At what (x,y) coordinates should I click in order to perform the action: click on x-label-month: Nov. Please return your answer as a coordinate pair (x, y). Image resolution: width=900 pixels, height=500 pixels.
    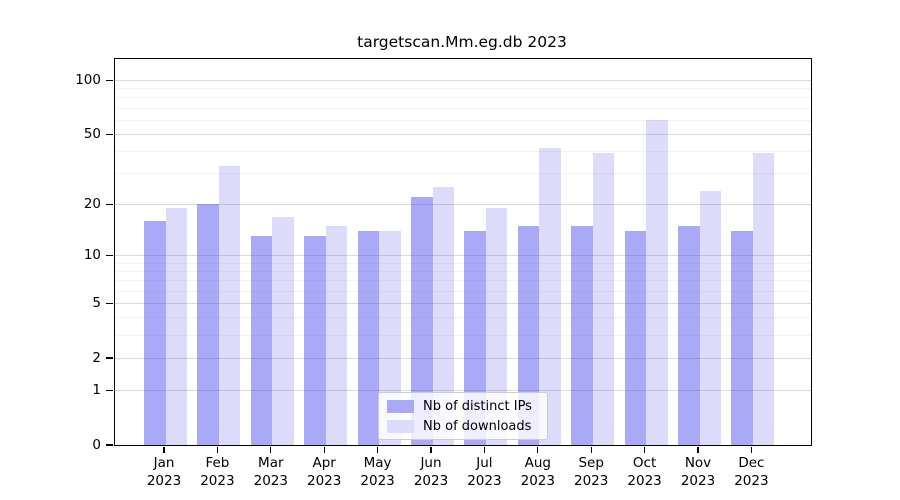
    Looking at the image, I should click on (698, 463).